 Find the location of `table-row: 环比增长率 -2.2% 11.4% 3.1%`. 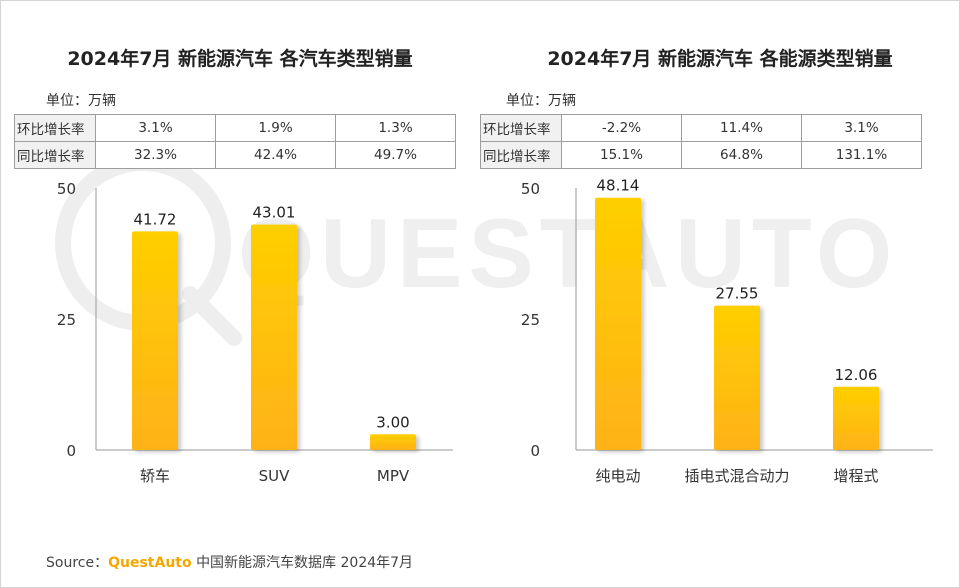

table-row: 环比增长率 -2.2% 11.4% 3.1% is located at coordinates (701, 128).